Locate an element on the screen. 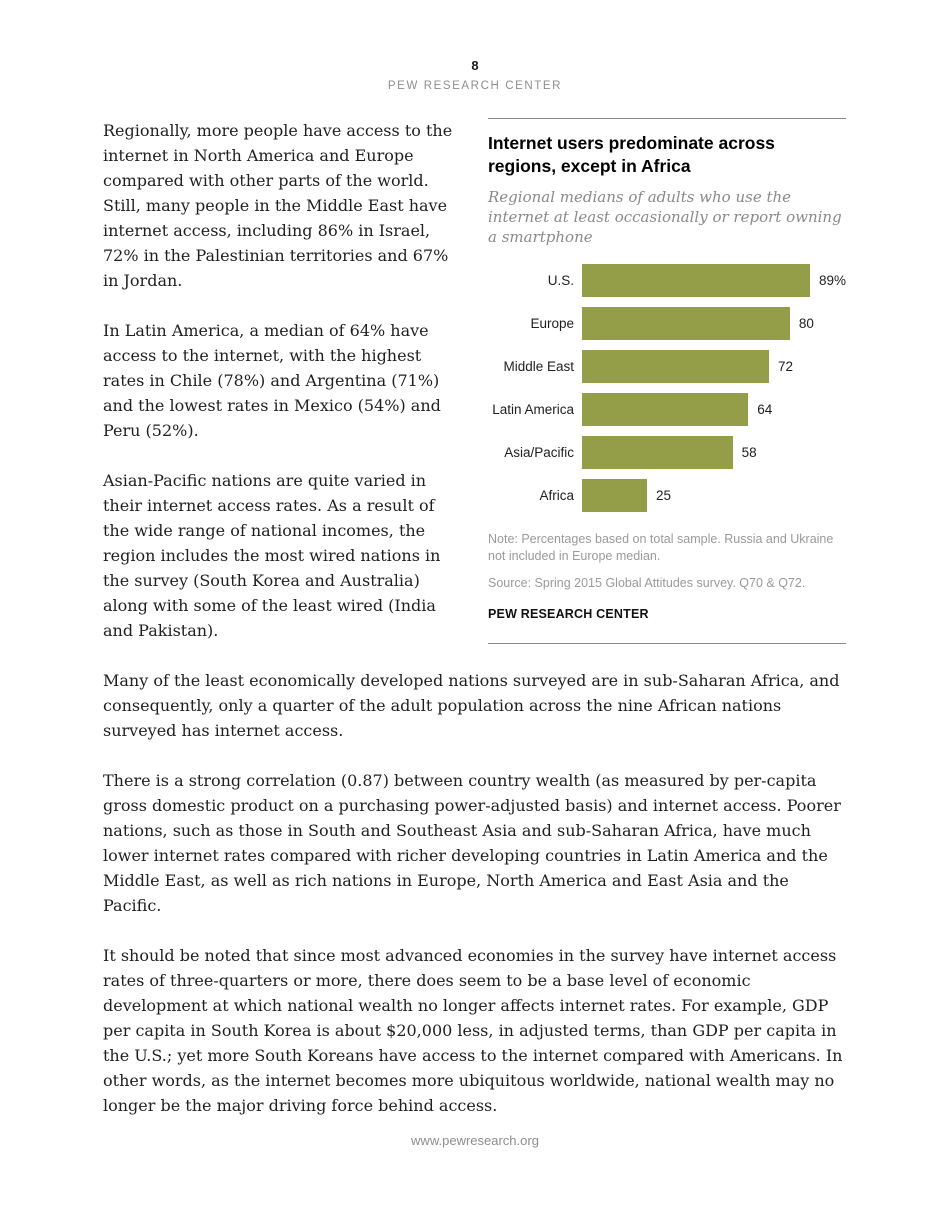 This screenshot has height=1230, width=950. bar-category-label: Middle East is located at coordinates (538, 366).